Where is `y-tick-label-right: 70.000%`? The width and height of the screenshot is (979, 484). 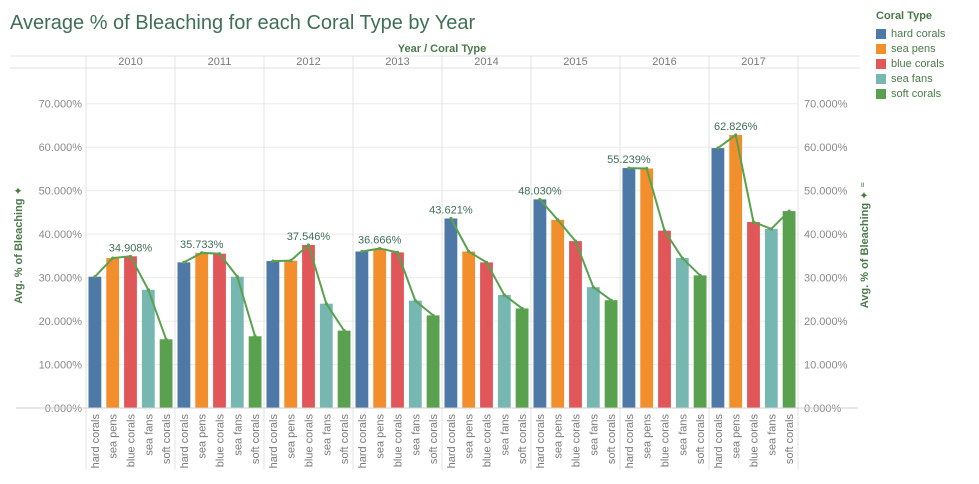 y-tick-label-right: 70.000% is located at coordinates (826, 105).